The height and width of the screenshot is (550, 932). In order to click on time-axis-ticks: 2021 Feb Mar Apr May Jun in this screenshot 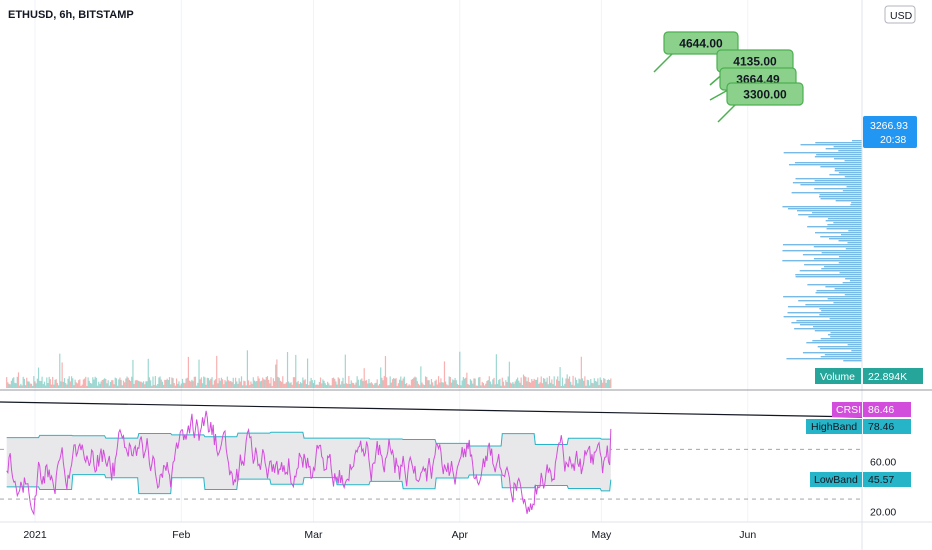, I will do `click(389, 535)`.